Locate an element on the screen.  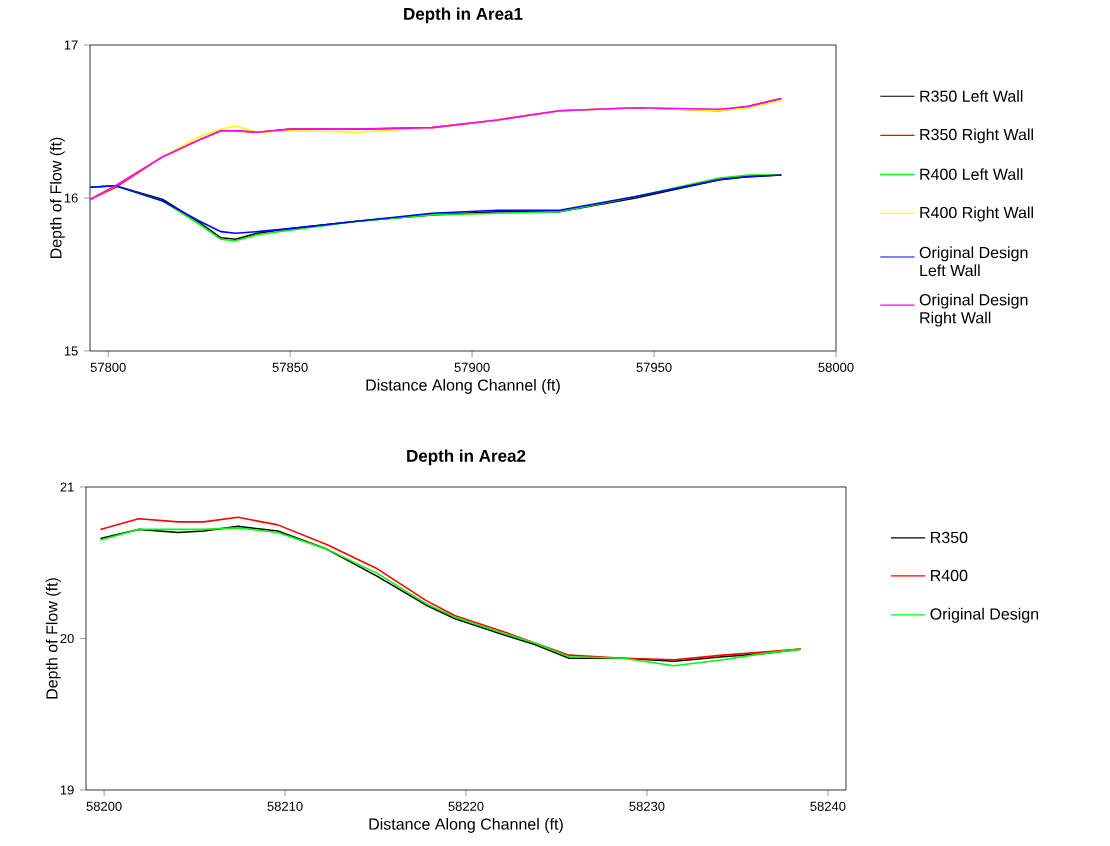
x-tick-label: 58210 is located at coordinates (285, 806).